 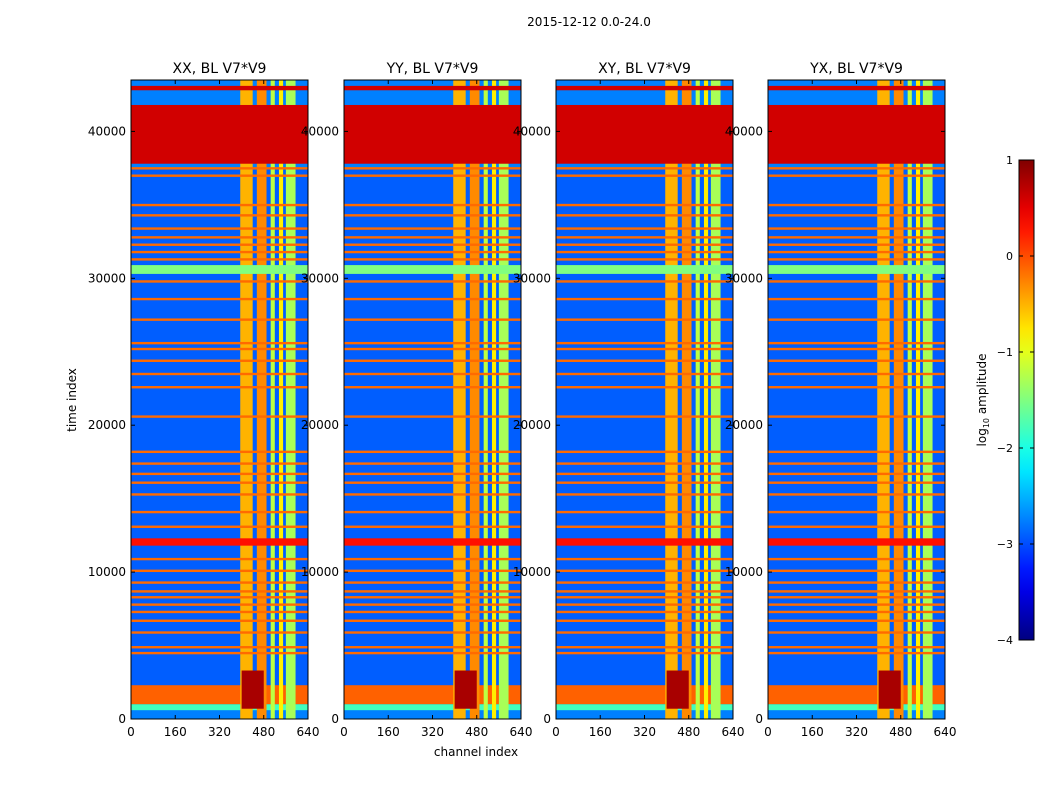 I want to click on panel-title: XY, BL V7*V9, so click(x=644, y=69).